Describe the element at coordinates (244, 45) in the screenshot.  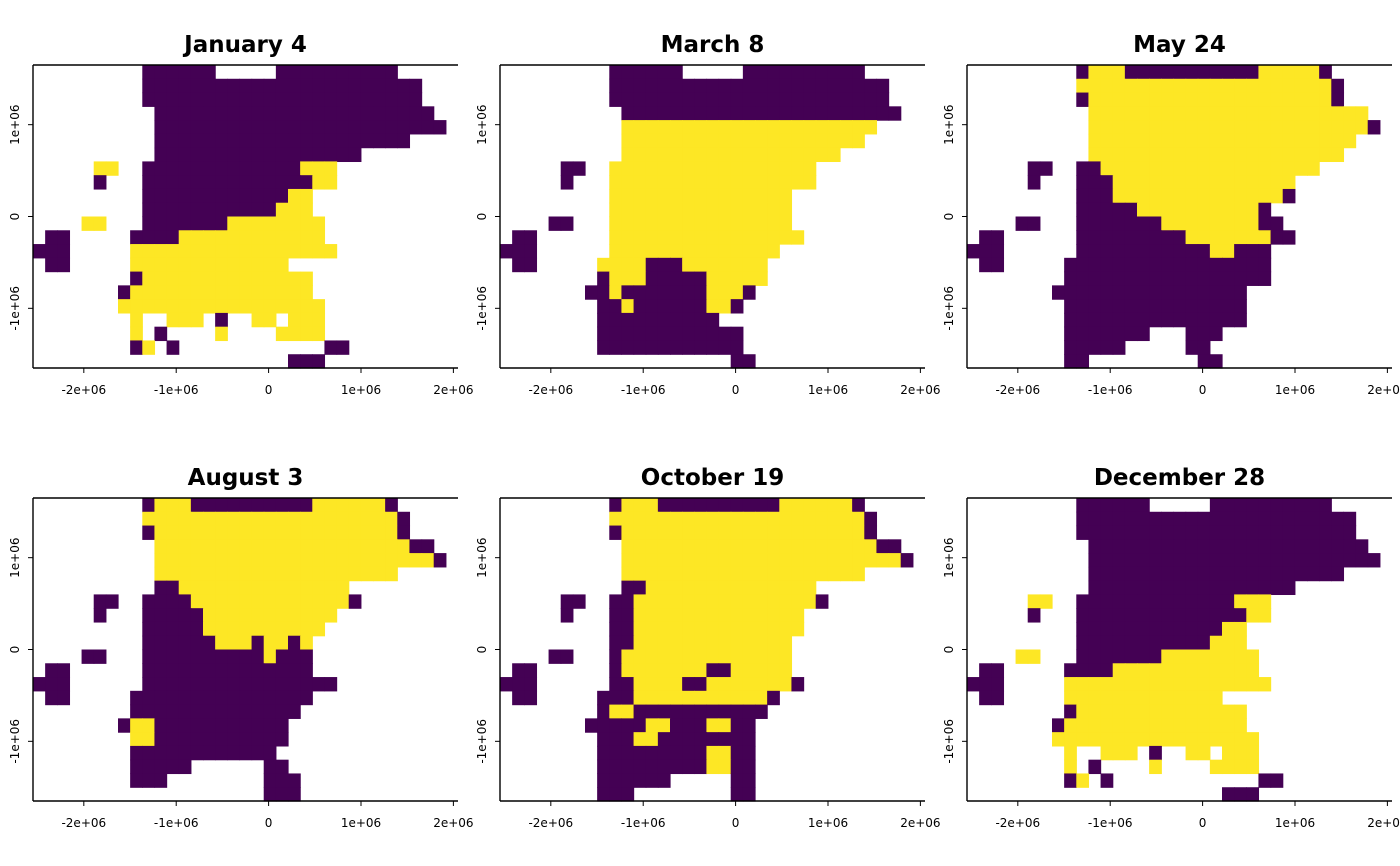
I see `panel-title: January 4` at that location.